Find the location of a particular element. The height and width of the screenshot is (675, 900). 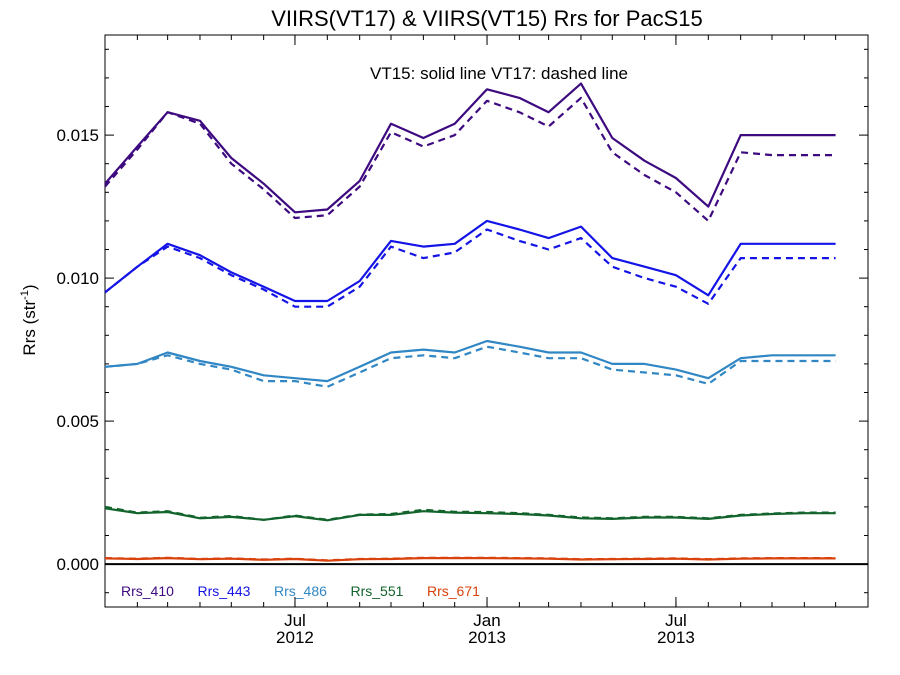

legend: Rrs_410 Rrs_443 Rrs_486 Rrs_551 Rrs_671 is located at coordinates (300, 591).